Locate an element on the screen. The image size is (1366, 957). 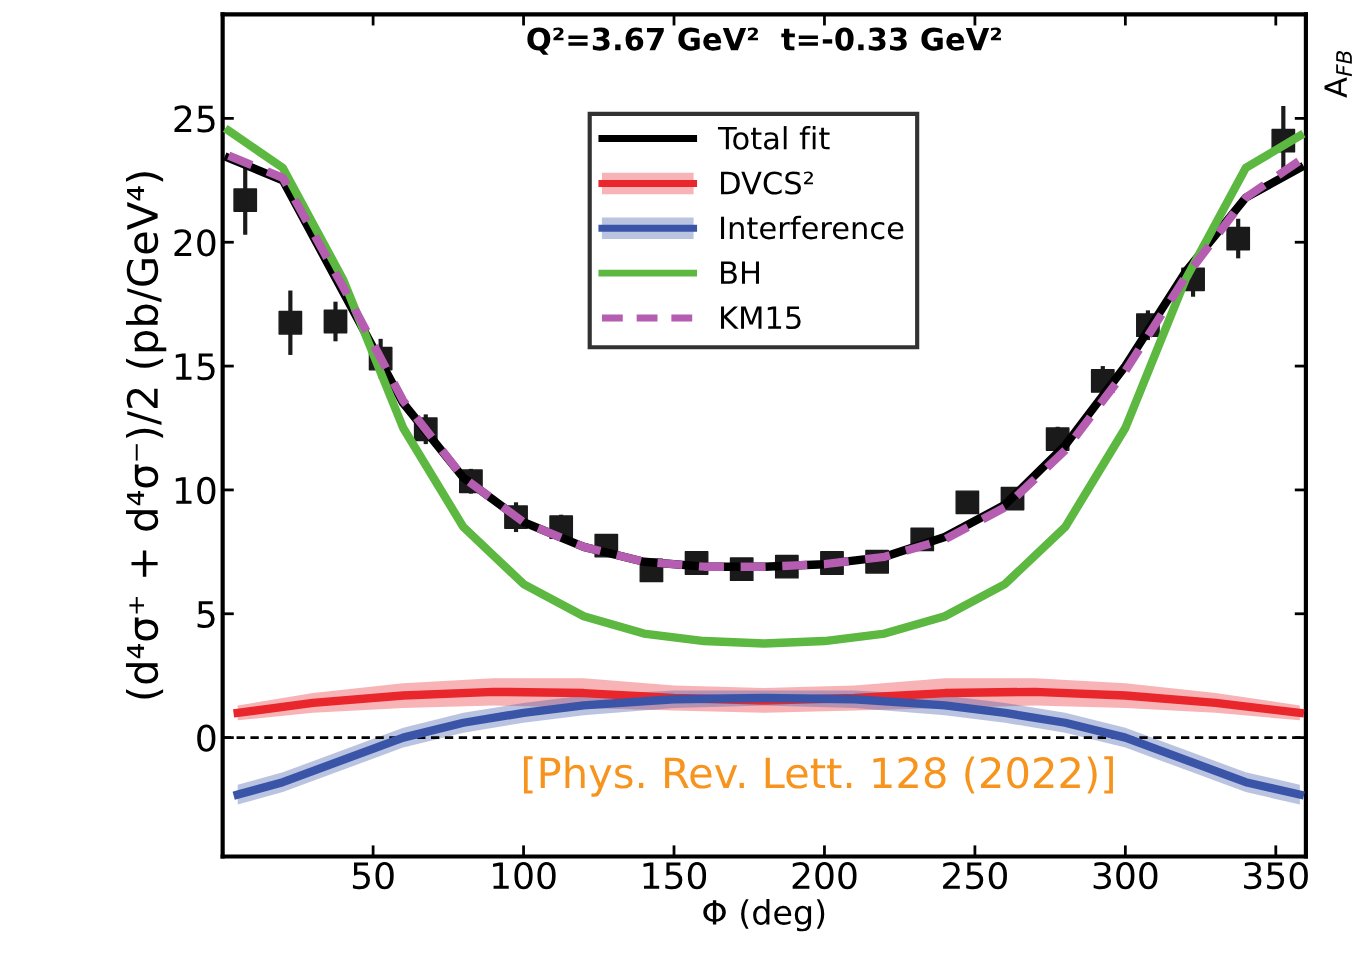
y-tick-label: 5 is located at coordinates (206, 615).